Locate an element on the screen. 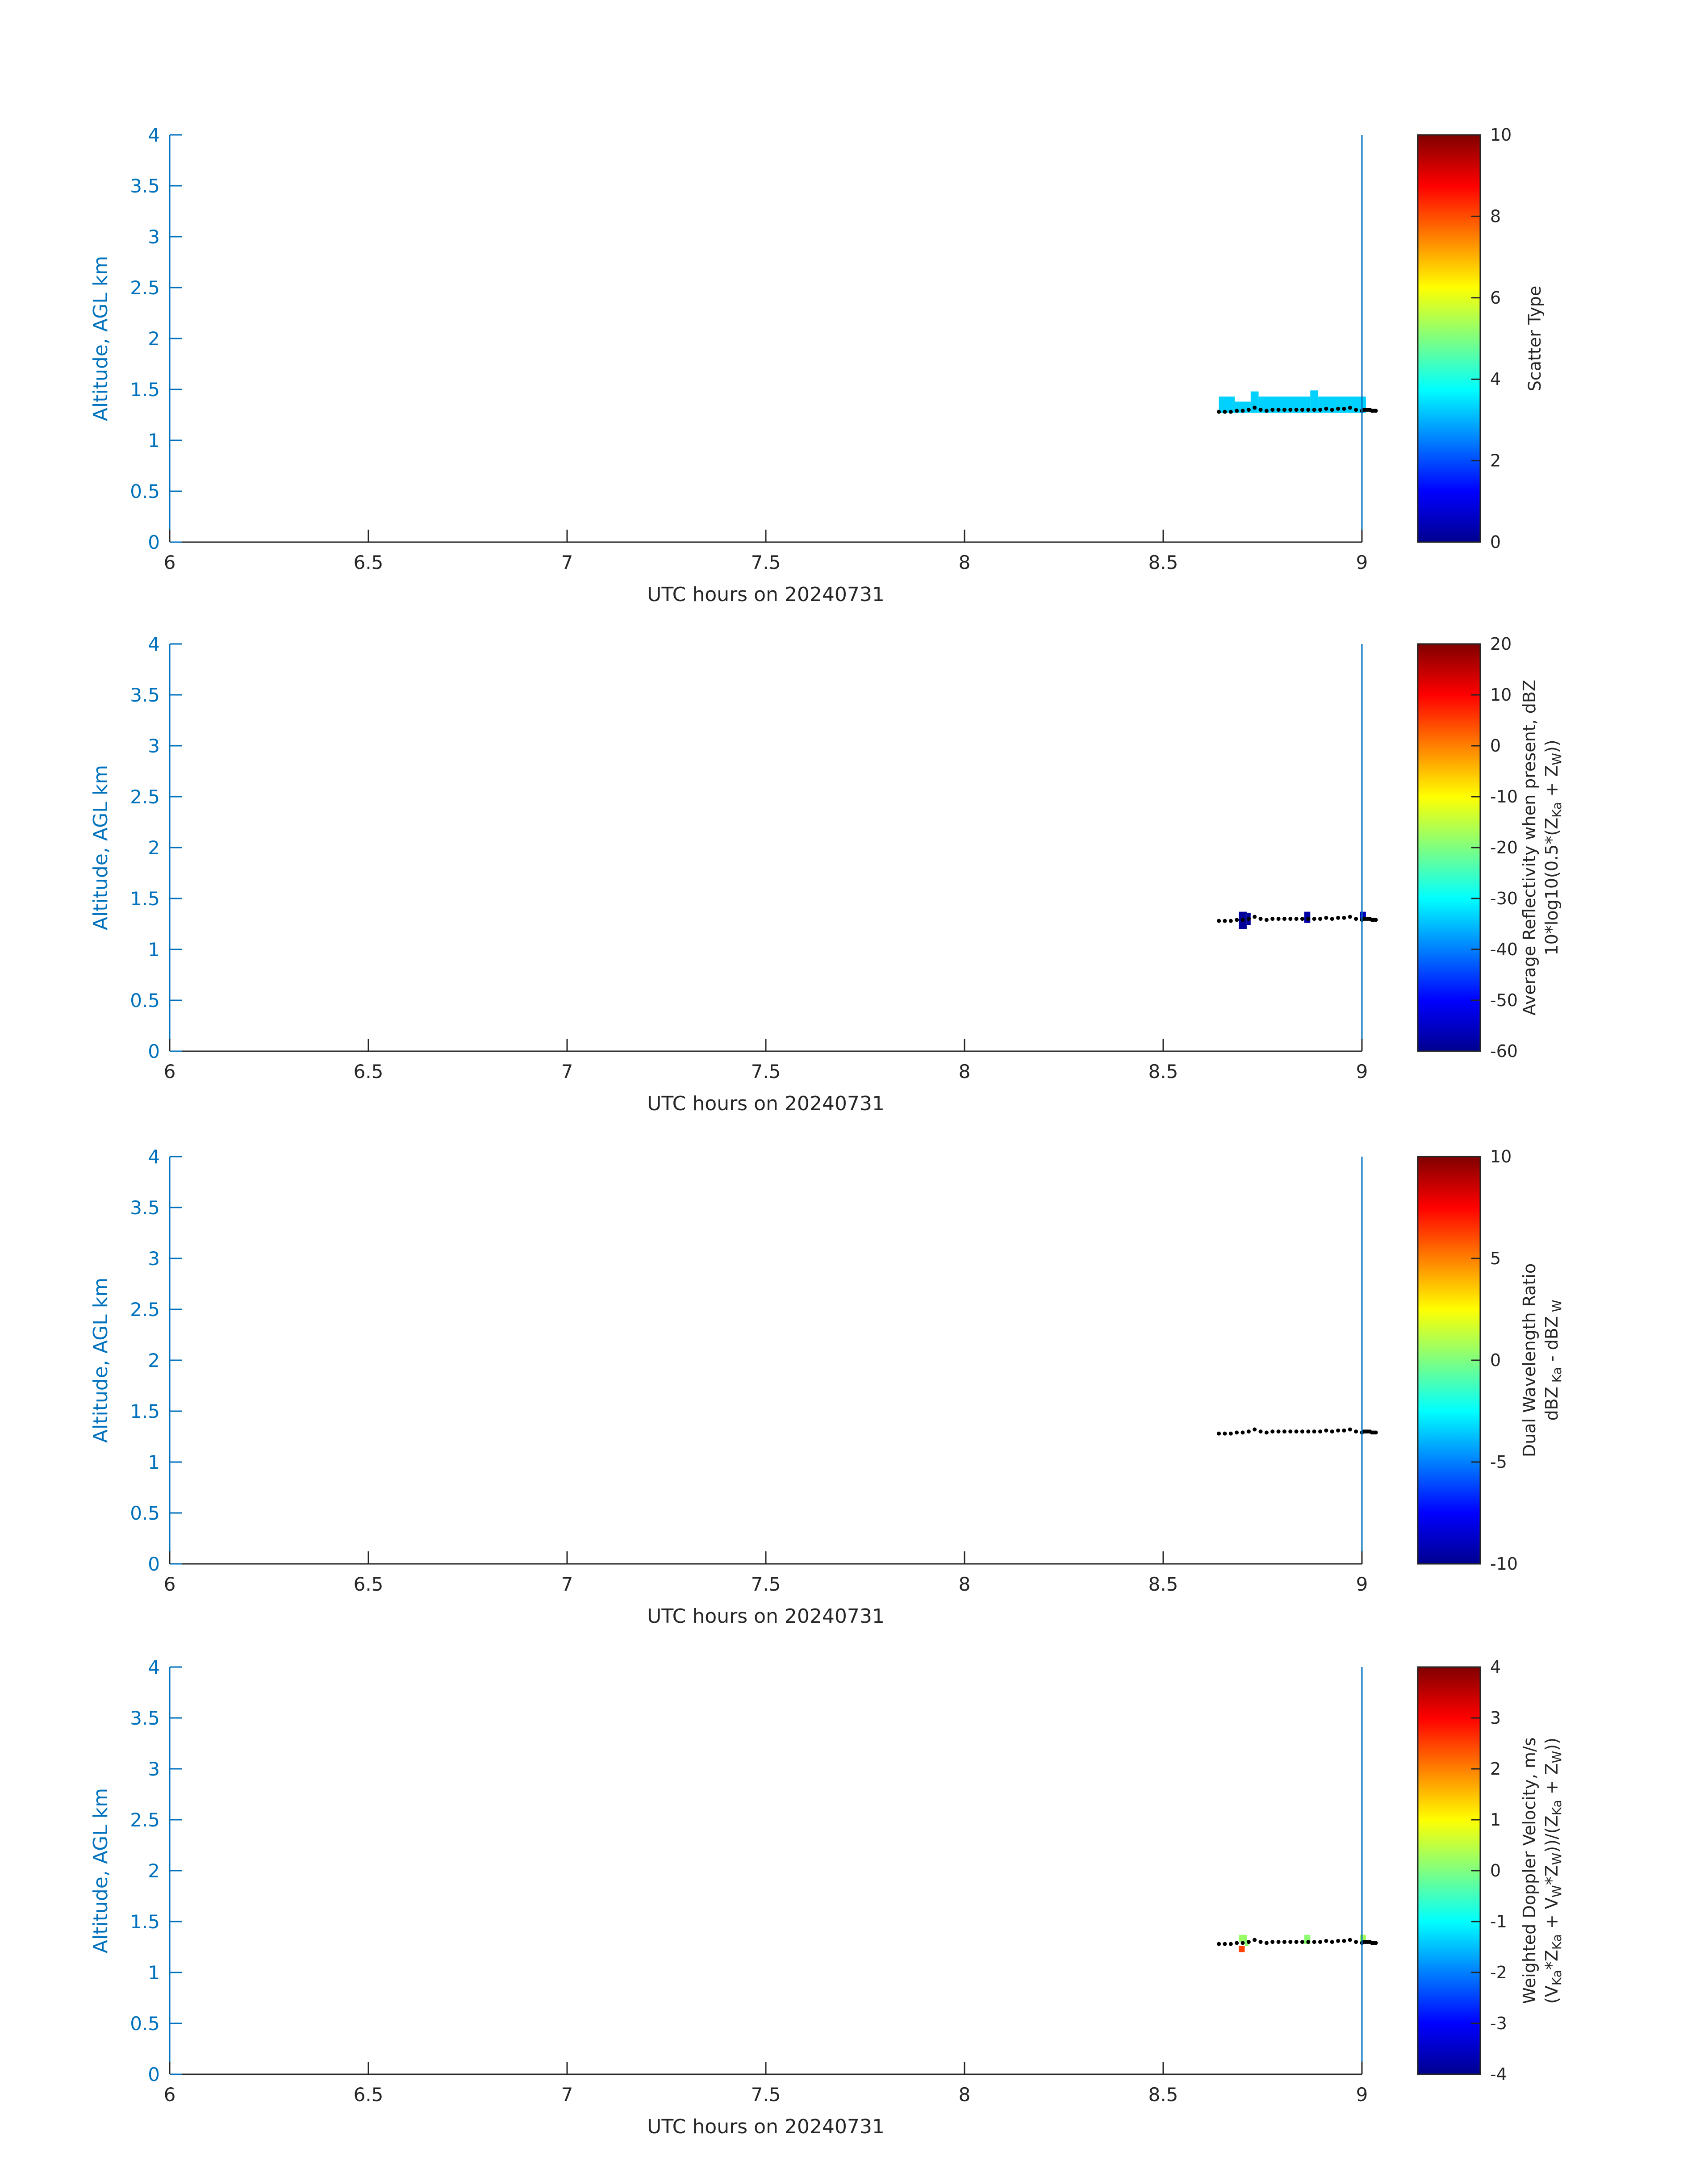  colorbar-tick-label: -3 is located at coordinates (1498, 2023).